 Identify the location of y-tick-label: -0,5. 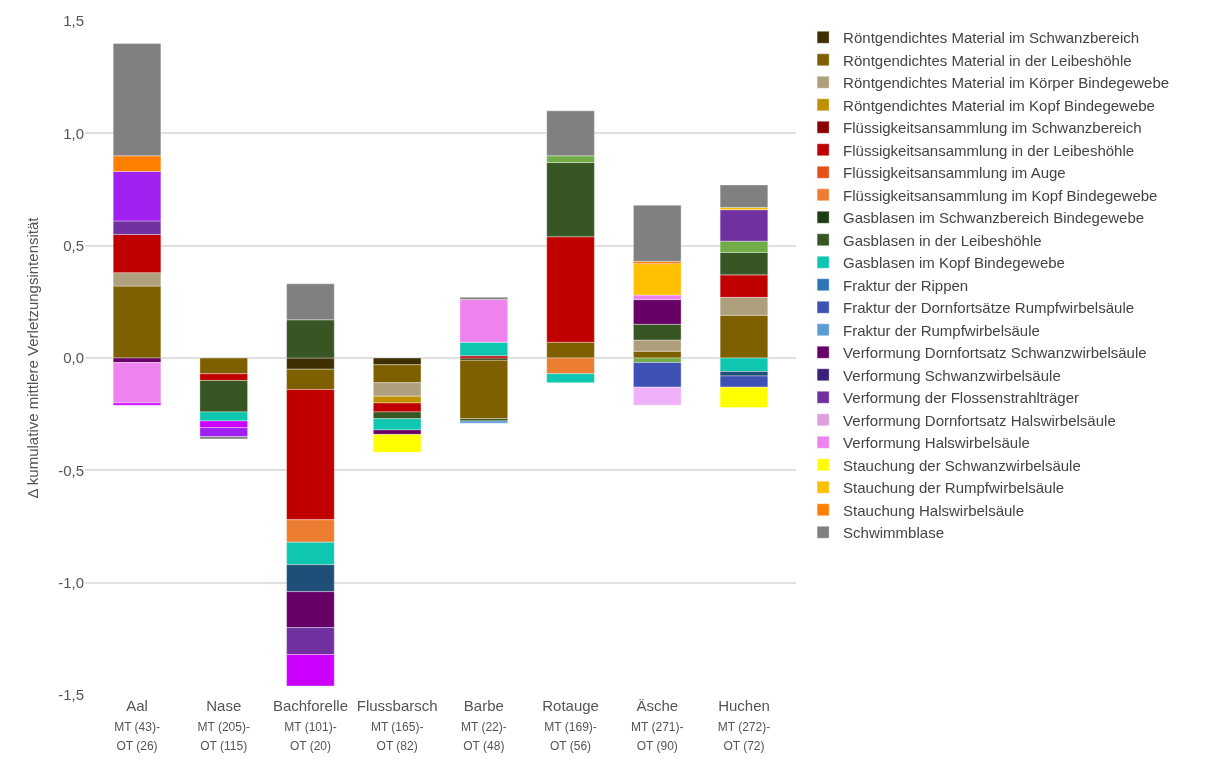
(71, 470).